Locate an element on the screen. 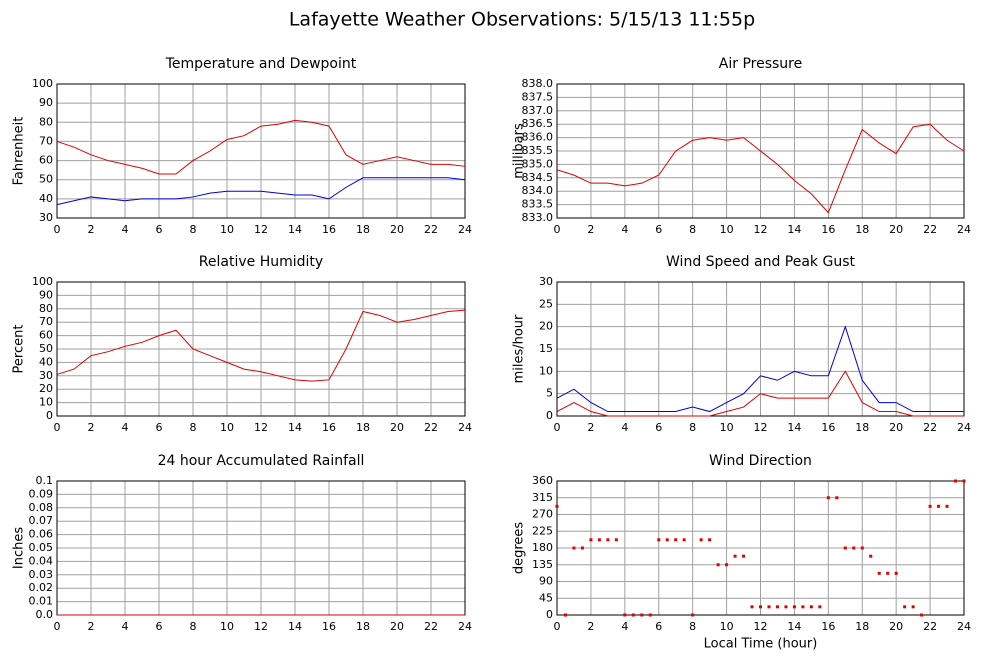 The height and width of the screenshot is (659, 999). chart-title: Air Pressure is located at coordinates (760, 64).